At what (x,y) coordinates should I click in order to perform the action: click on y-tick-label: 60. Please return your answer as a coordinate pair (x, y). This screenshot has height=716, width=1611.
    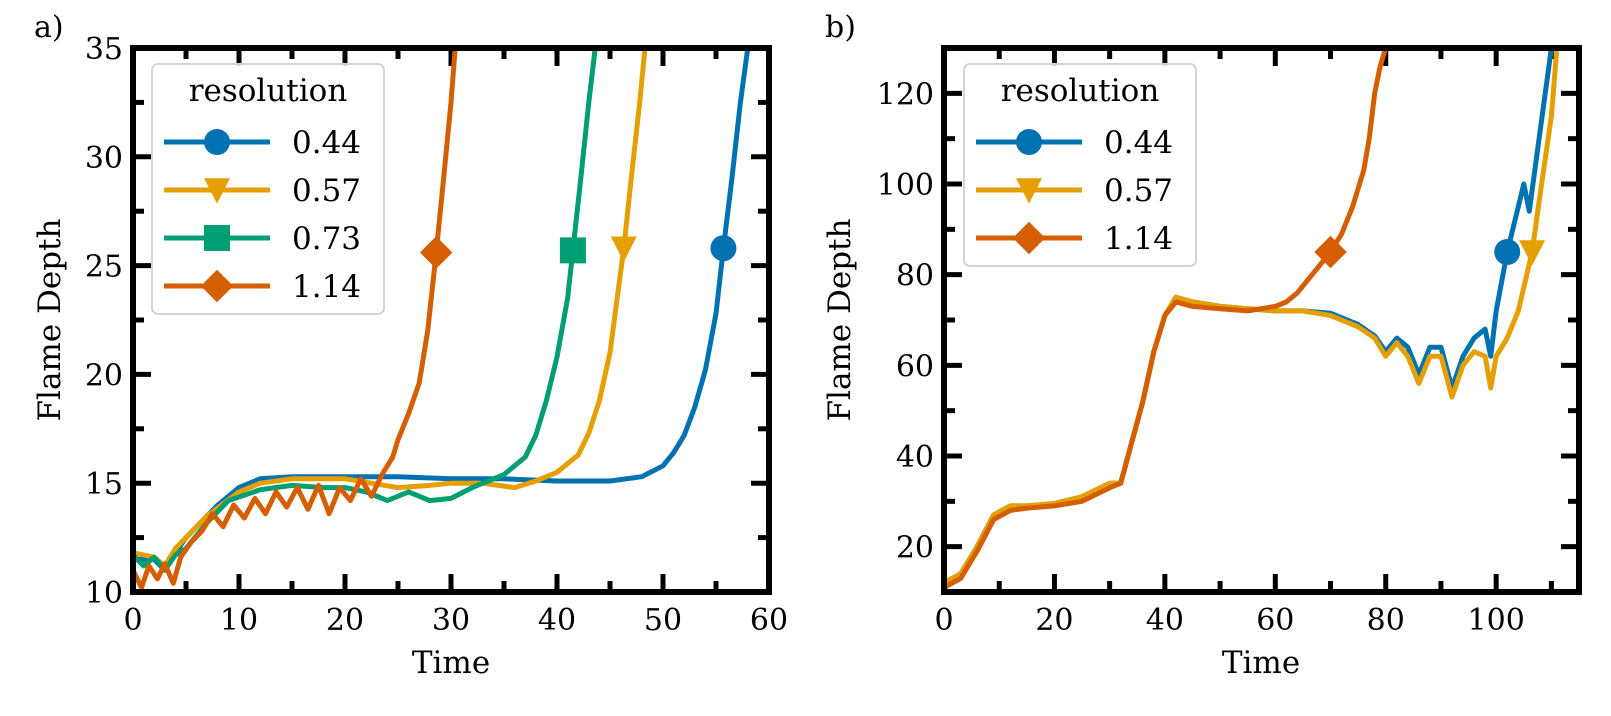
    Looking at the image, I should click on (915, 366).